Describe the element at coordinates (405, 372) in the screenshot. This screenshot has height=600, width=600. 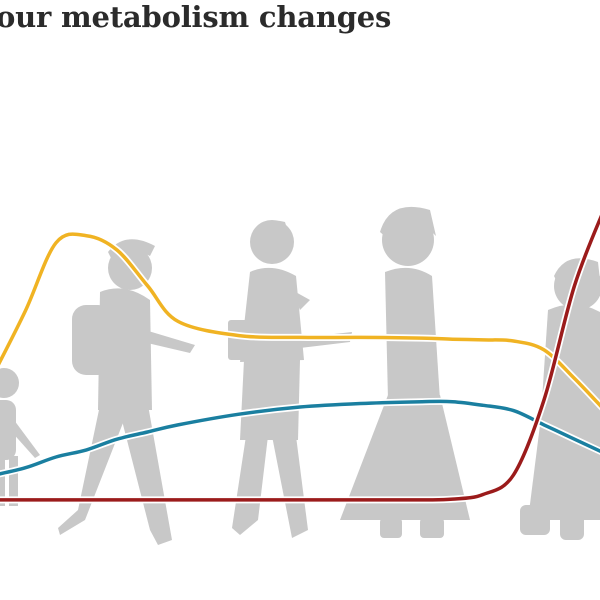
I see `woman-silhouette` at that location.